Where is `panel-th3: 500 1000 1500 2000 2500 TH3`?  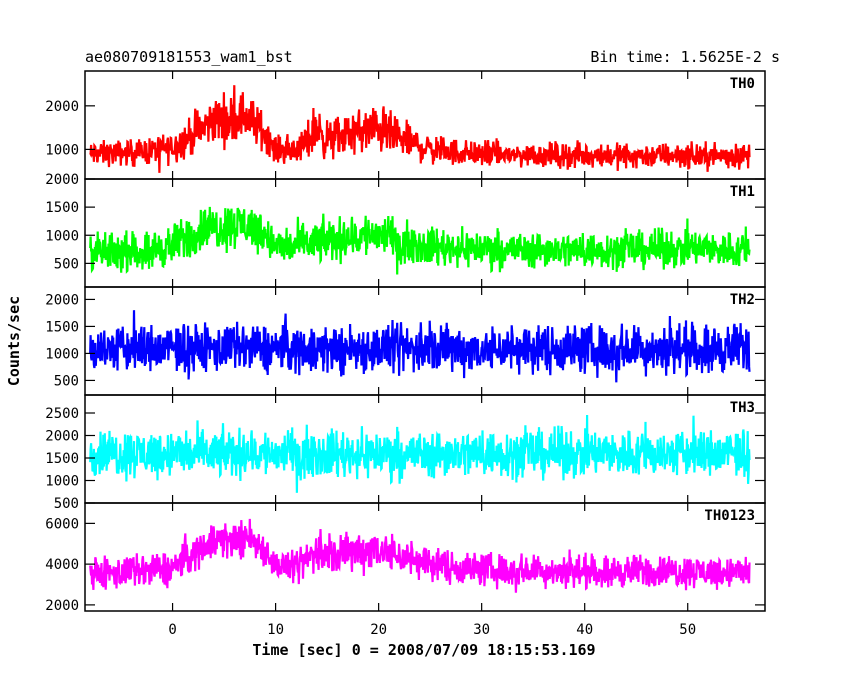 panel-th3: 500 1000 1500 2000 2500 TH3 is located at coordinates (405, 453).